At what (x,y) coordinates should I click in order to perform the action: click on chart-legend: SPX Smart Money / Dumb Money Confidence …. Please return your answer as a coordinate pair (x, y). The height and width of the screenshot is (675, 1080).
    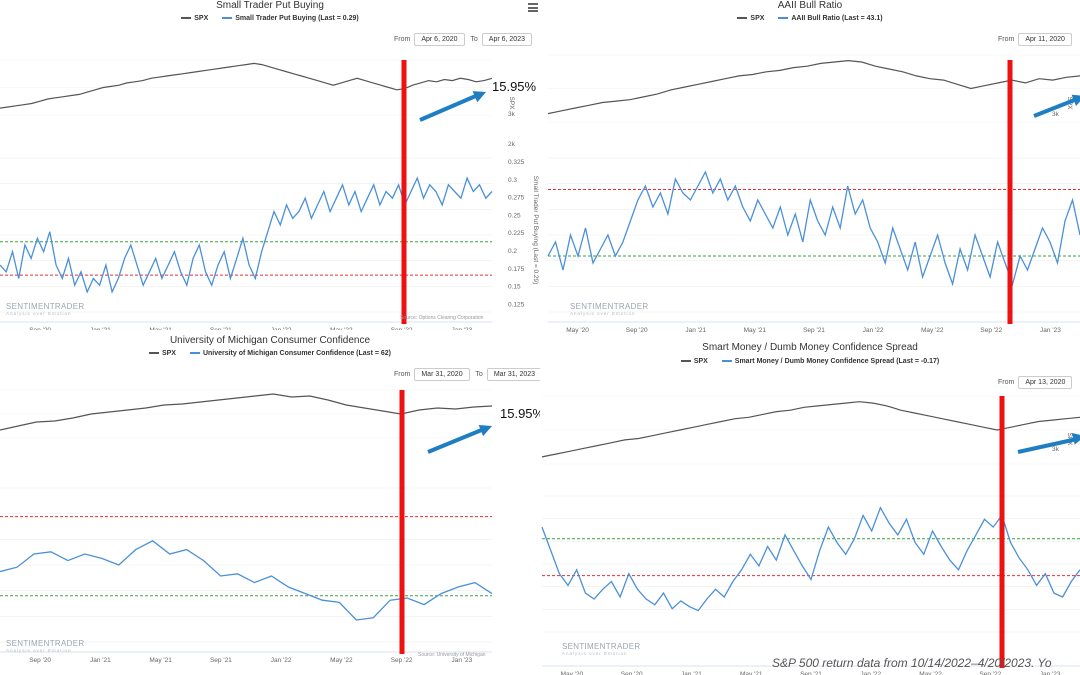
    Looking at the image, I should click on (810, 361).